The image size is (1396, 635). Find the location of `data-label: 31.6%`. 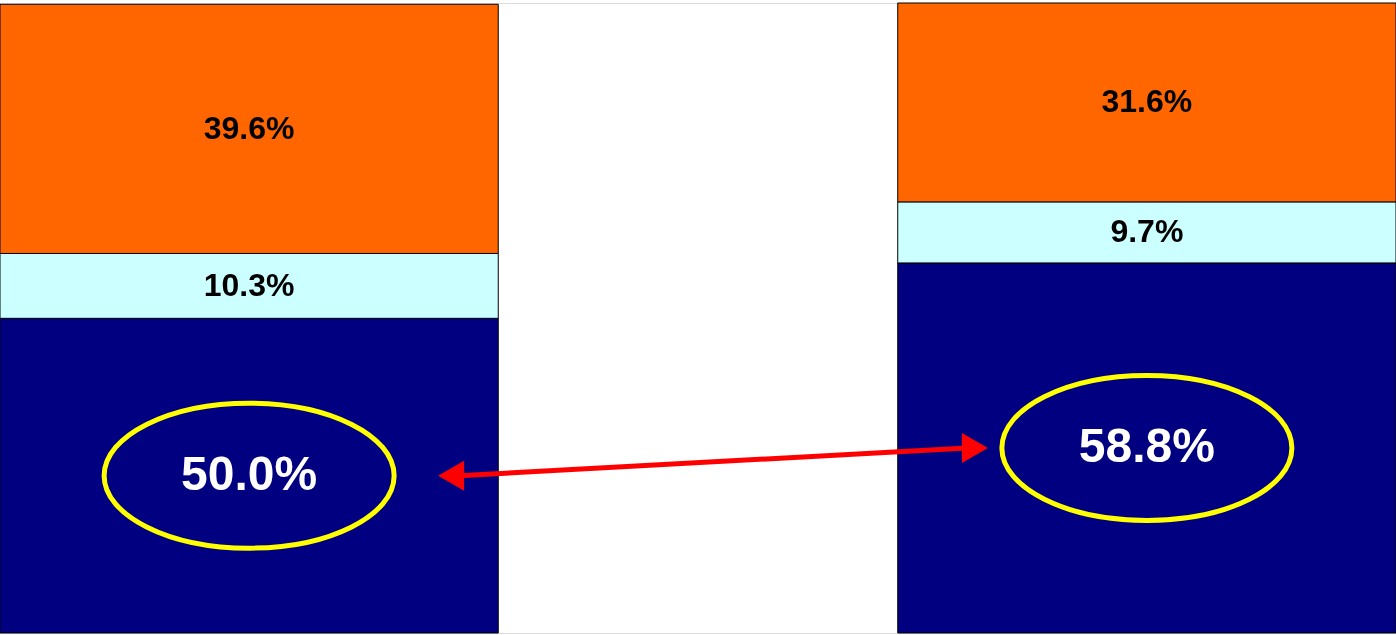

data-label: 31.6% is located at coordinates (1147, 101).